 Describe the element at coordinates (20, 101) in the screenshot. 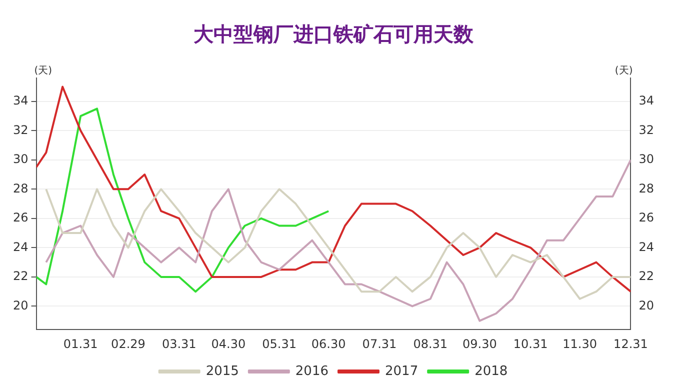

I see `y-tick-label: 34` at that location.